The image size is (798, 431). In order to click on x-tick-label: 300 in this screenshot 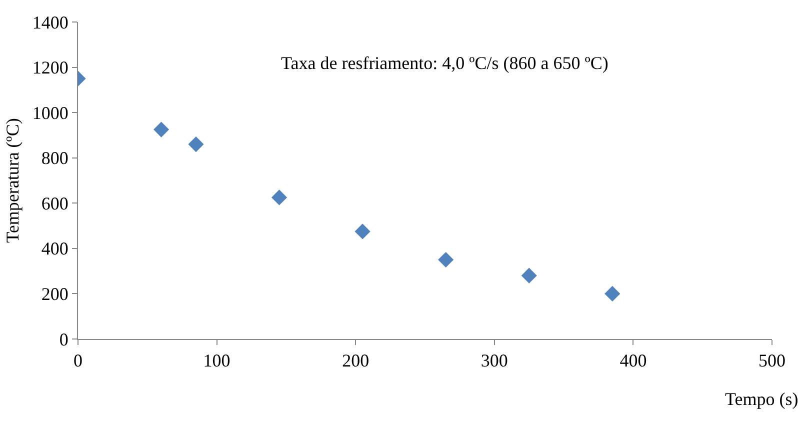, I will do `click(494, 360)`.